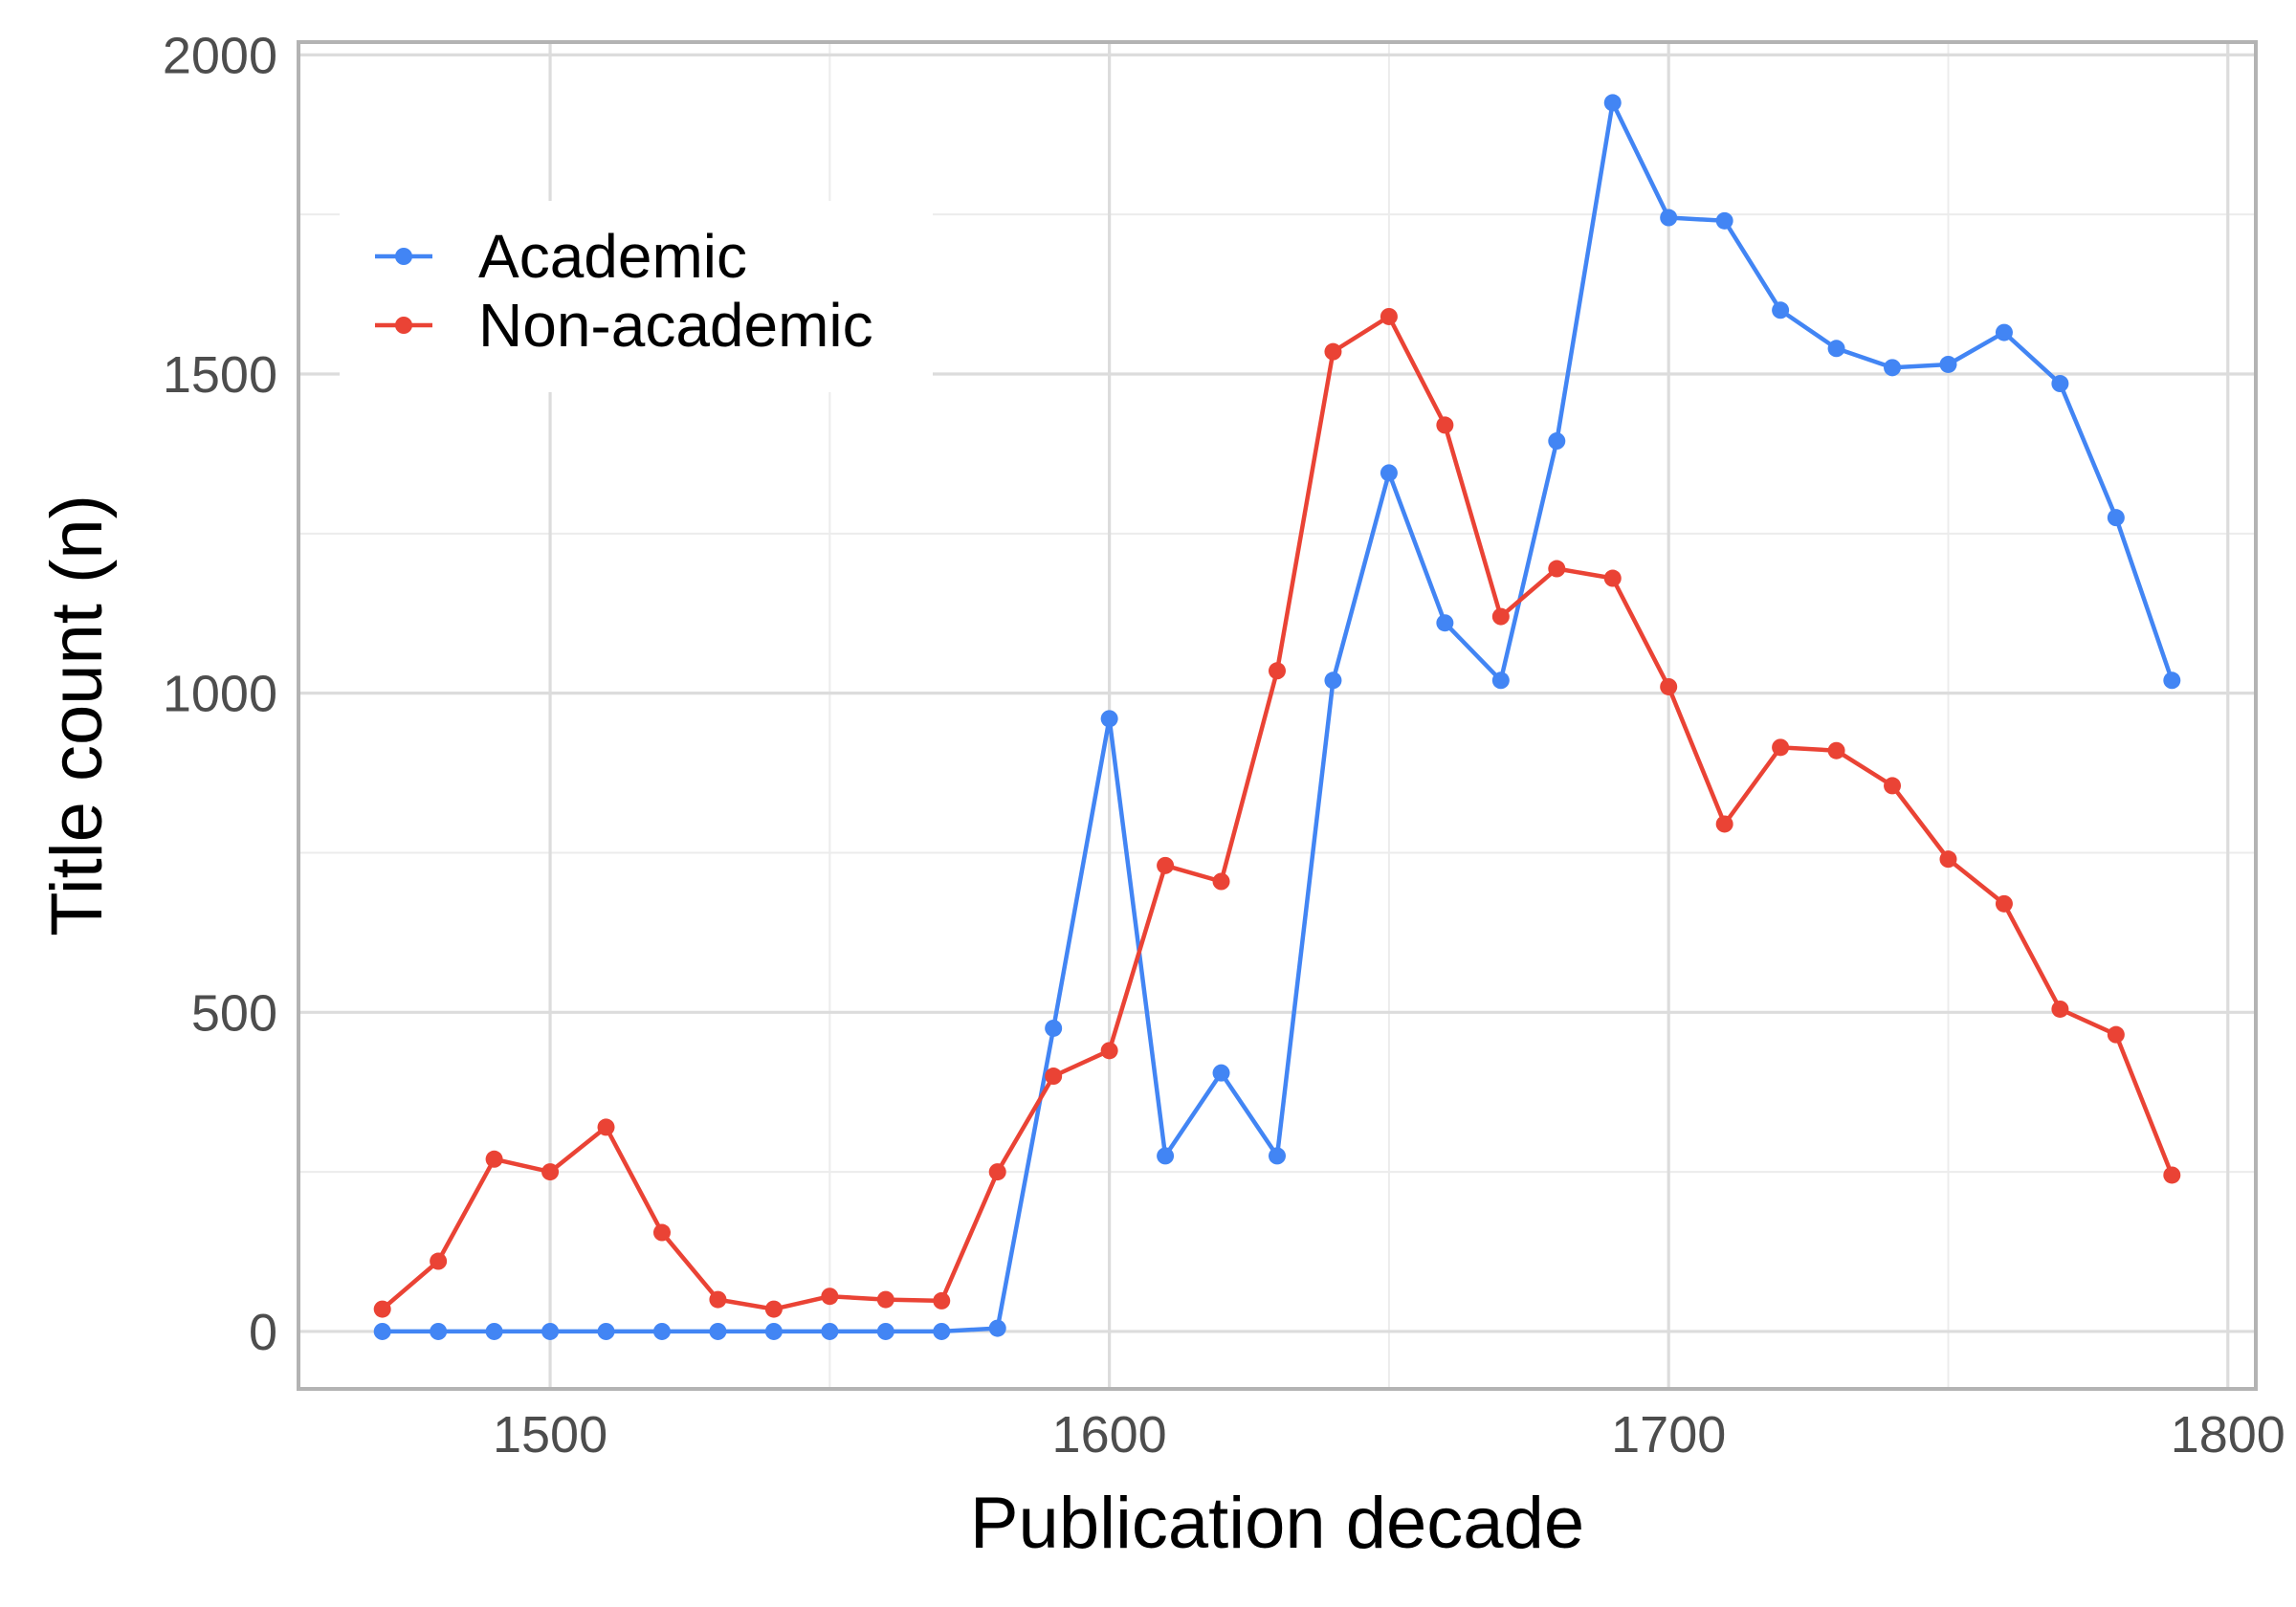 Image resolution: width=2296 pixels, height=1607 pixels. I want to click on legend-item: Academic, so click(561, 256).